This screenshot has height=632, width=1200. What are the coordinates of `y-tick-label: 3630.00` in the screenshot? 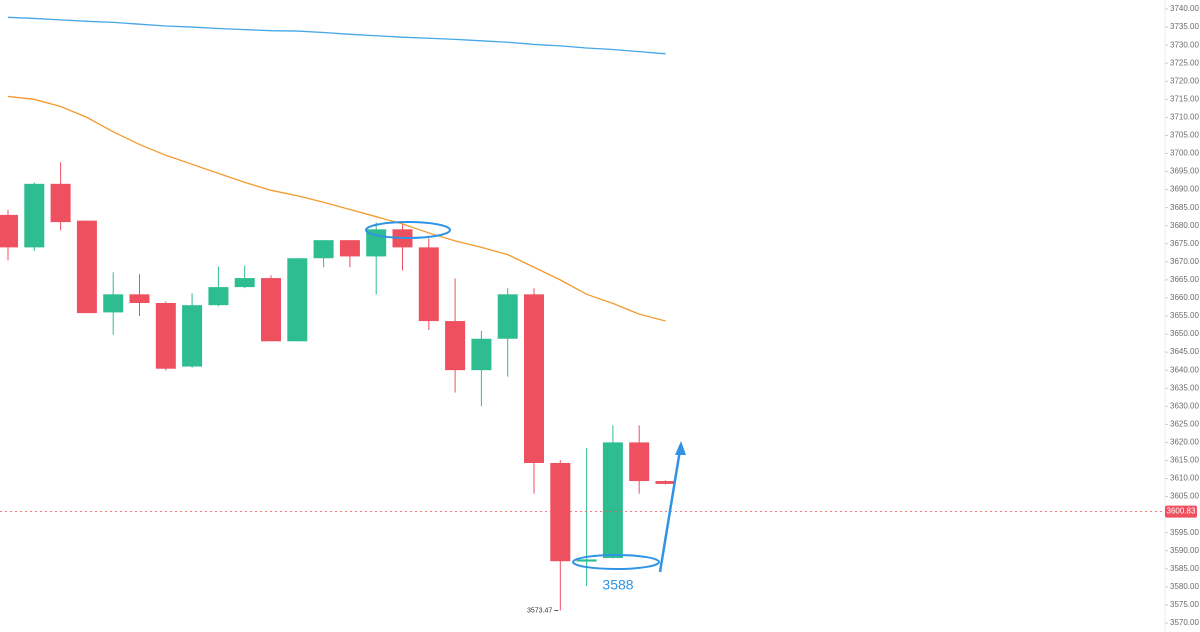 It's located at (1184, 405).